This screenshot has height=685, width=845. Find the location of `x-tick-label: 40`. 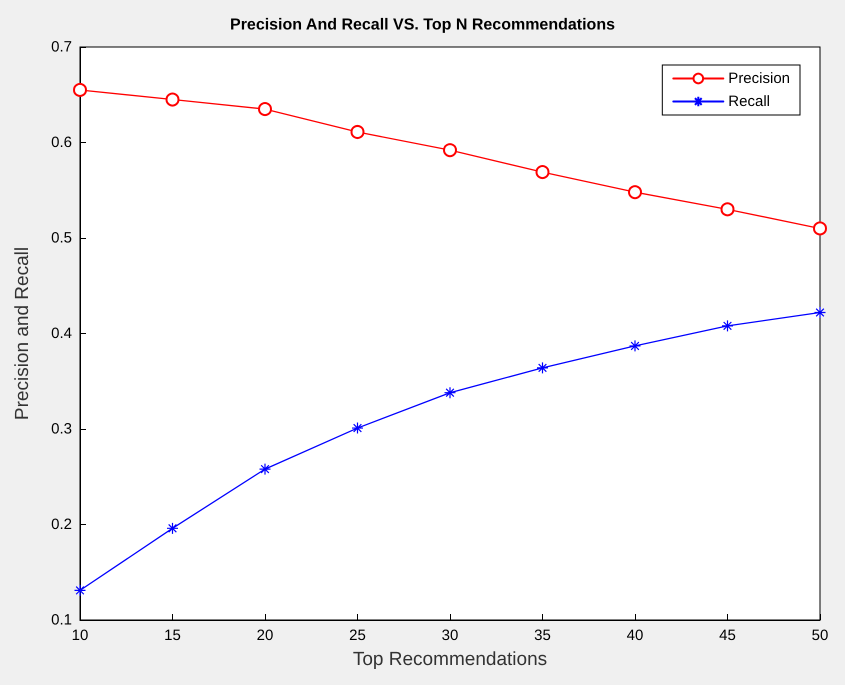

x-tick-label: 40 is located at coordinates (635, 635).